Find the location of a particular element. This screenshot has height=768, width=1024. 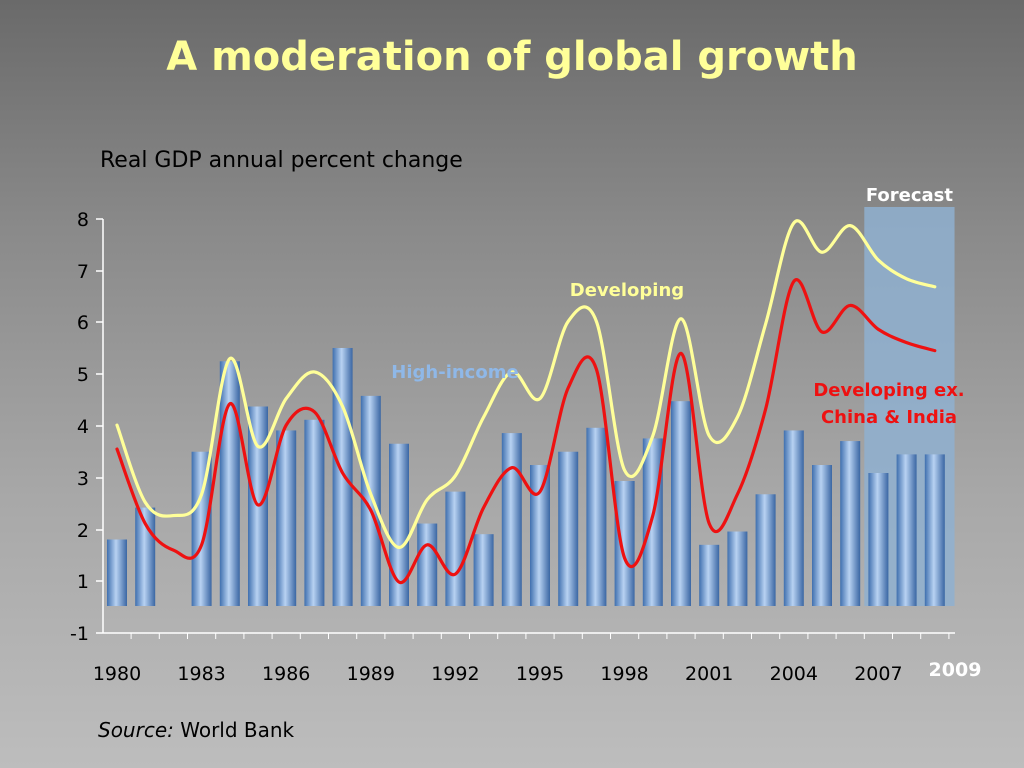

y-tick-label: 1 is located at coordinates (83, 582).